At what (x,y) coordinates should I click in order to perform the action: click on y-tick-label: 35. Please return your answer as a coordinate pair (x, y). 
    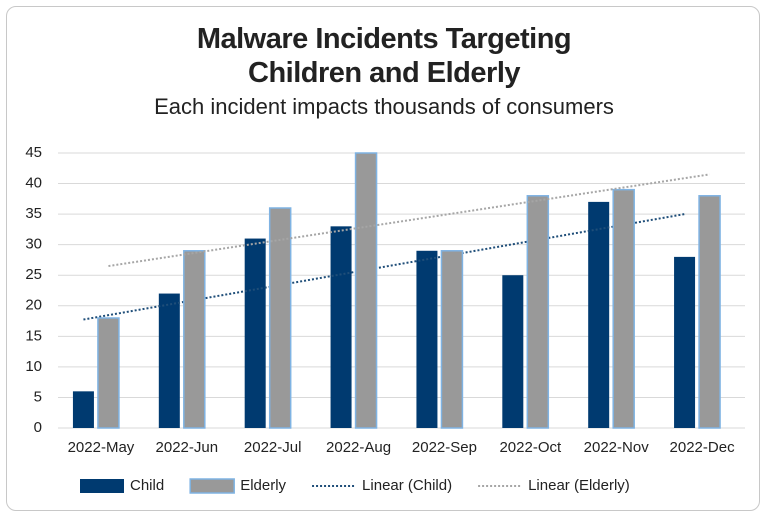
    Looking at the image, I should click on (33, 213).